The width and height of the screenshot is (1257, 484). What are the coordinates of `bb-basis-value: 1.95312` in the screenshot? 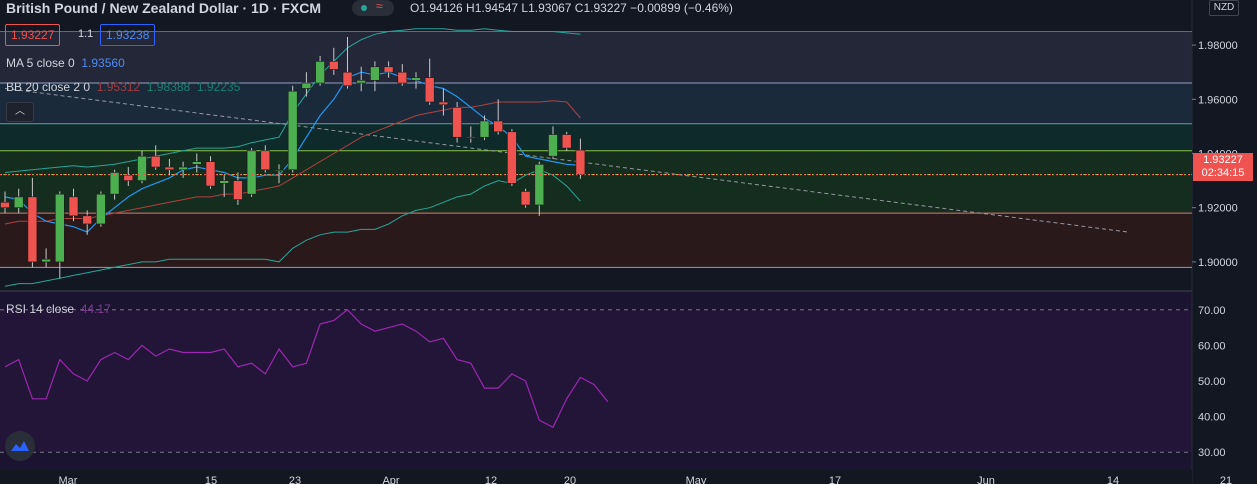 It's located at (118, 87).